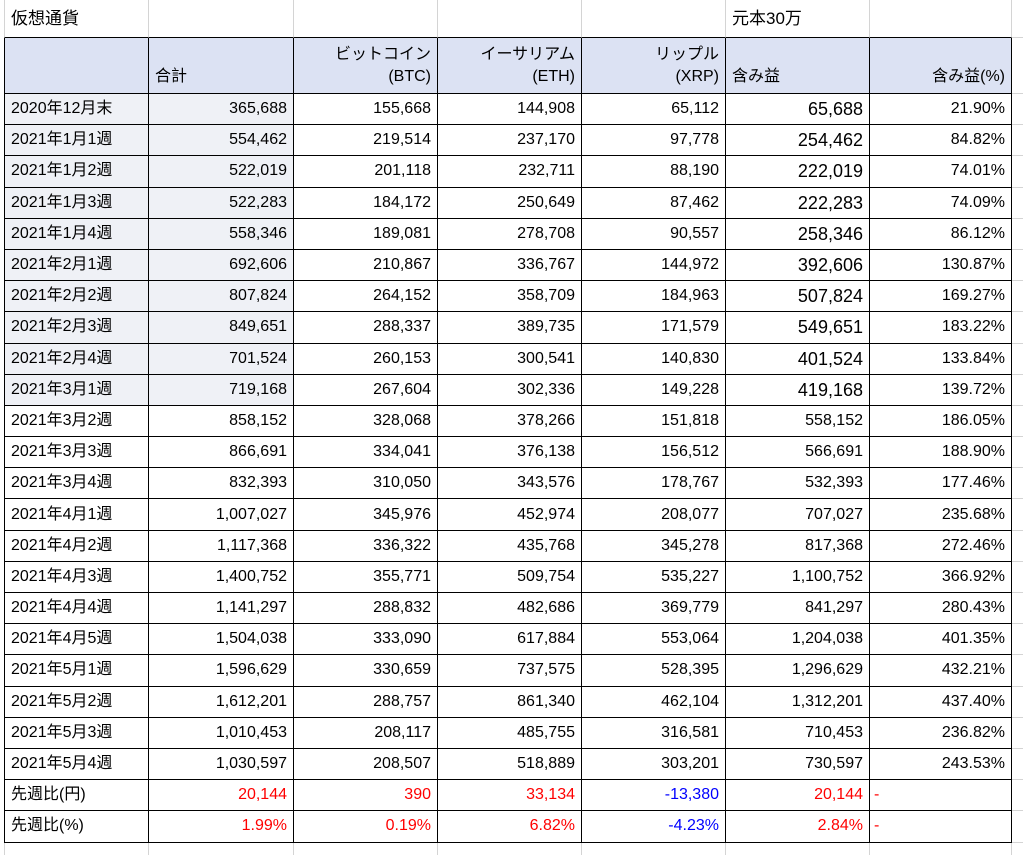  I want to click on cell-total: 858,152, so click(221, 421).